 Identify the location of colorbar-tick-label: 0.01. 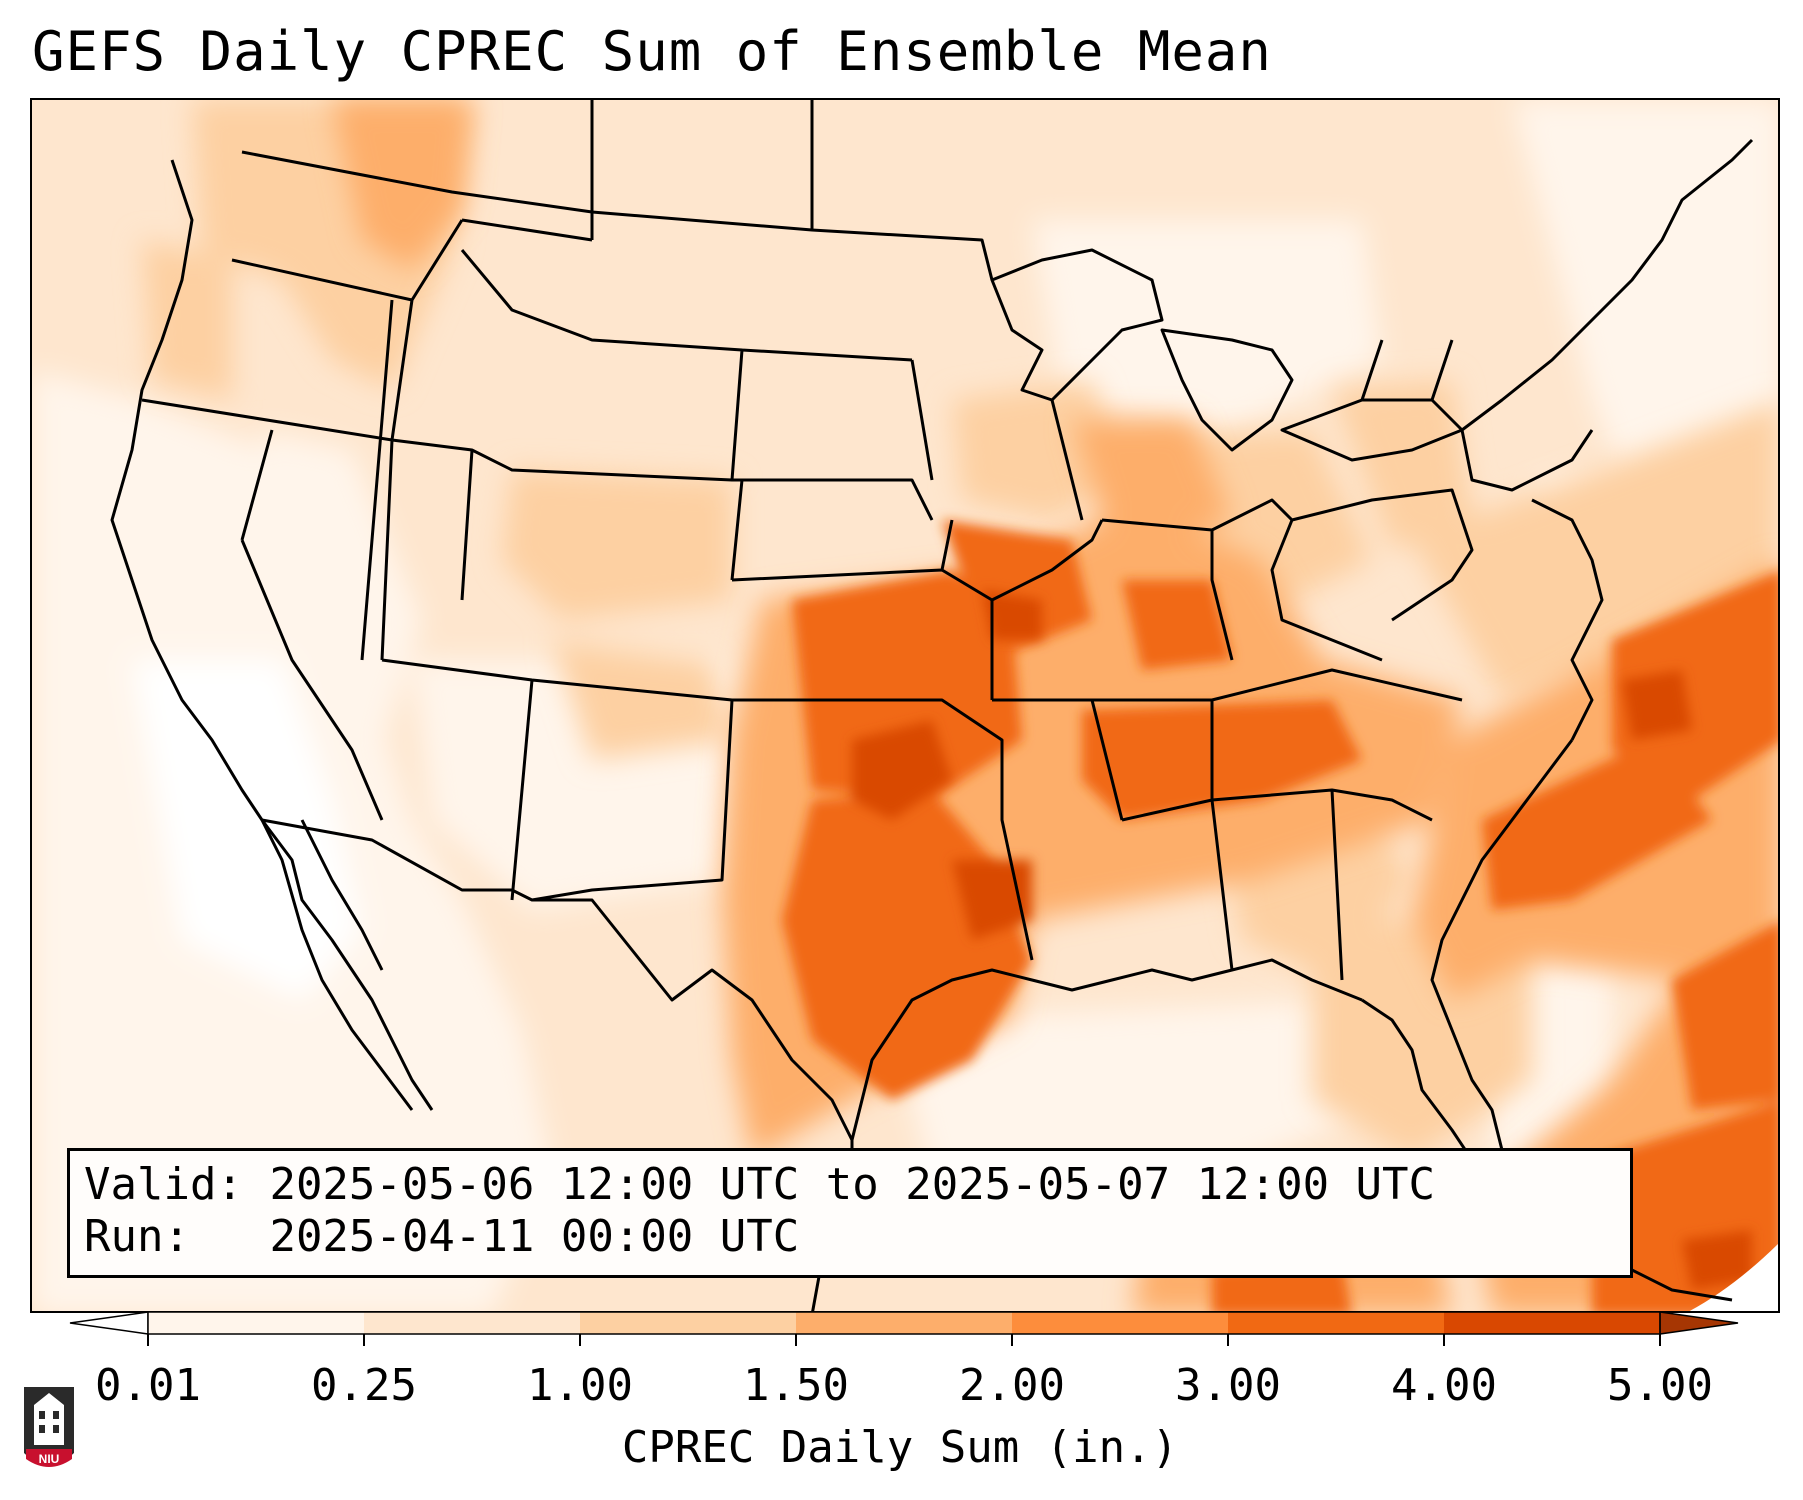
(148, 1385).